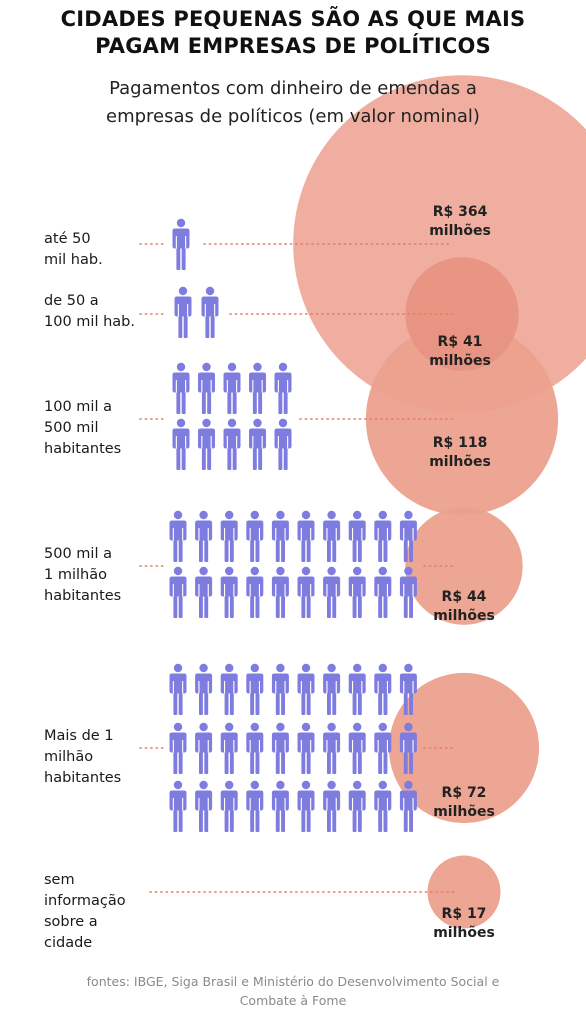 The image size is (586, 1024). I want to click on value-label-5: R$ 72 milhões, so click(464, 803).